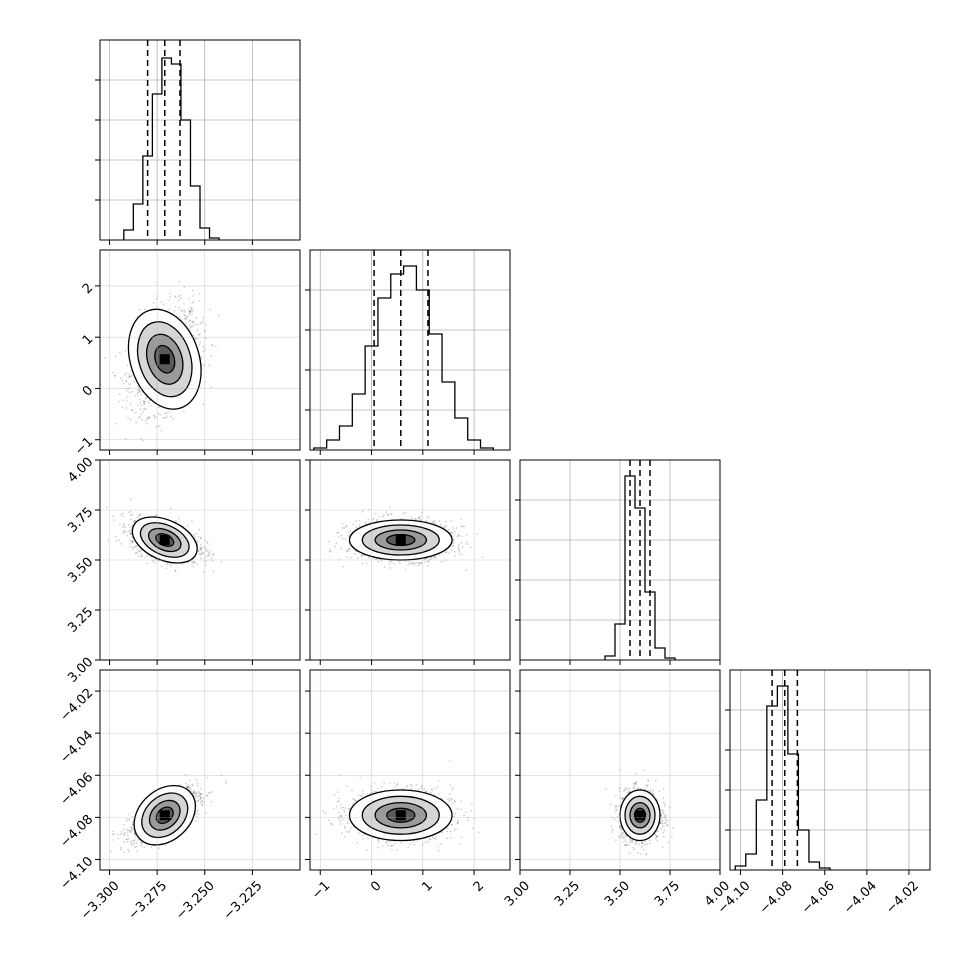 The height and width of the screenshot is (970, 970). I want to click on histogram-step-line, so click(782, 777).